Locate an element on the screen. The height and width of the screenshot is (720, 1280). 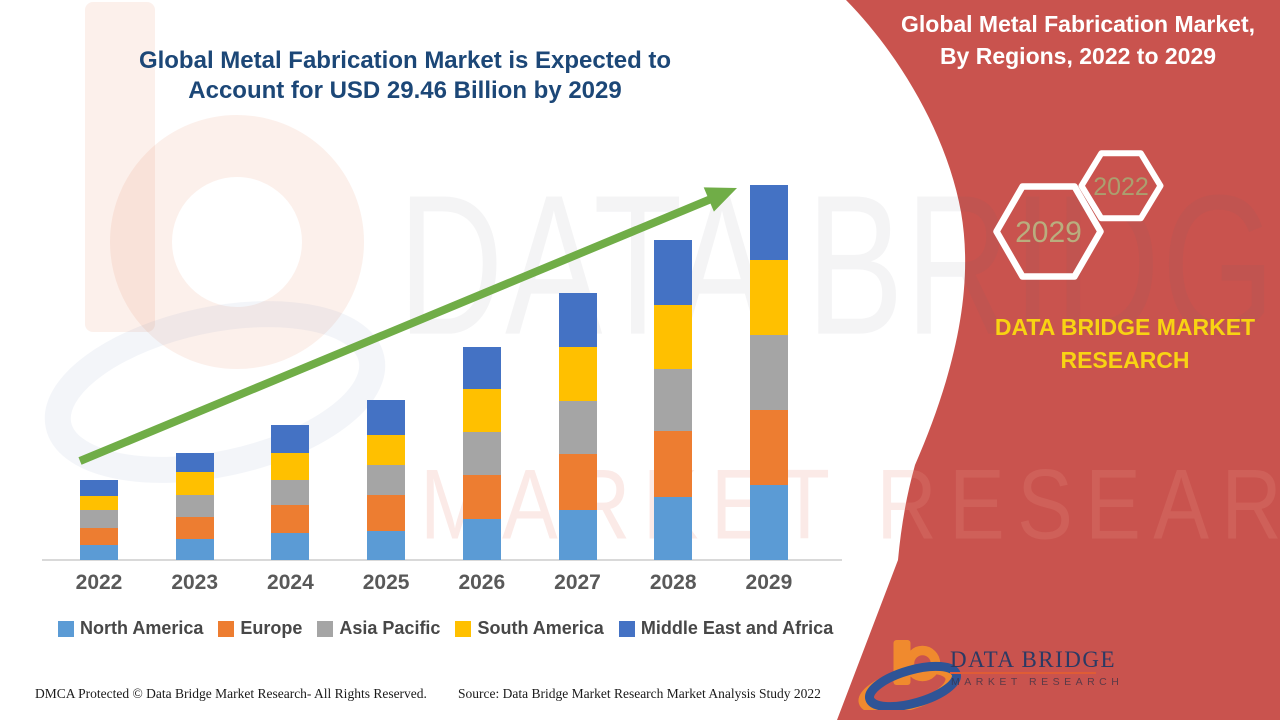
hexagon-2029 is located at coordinates (1048, 231).